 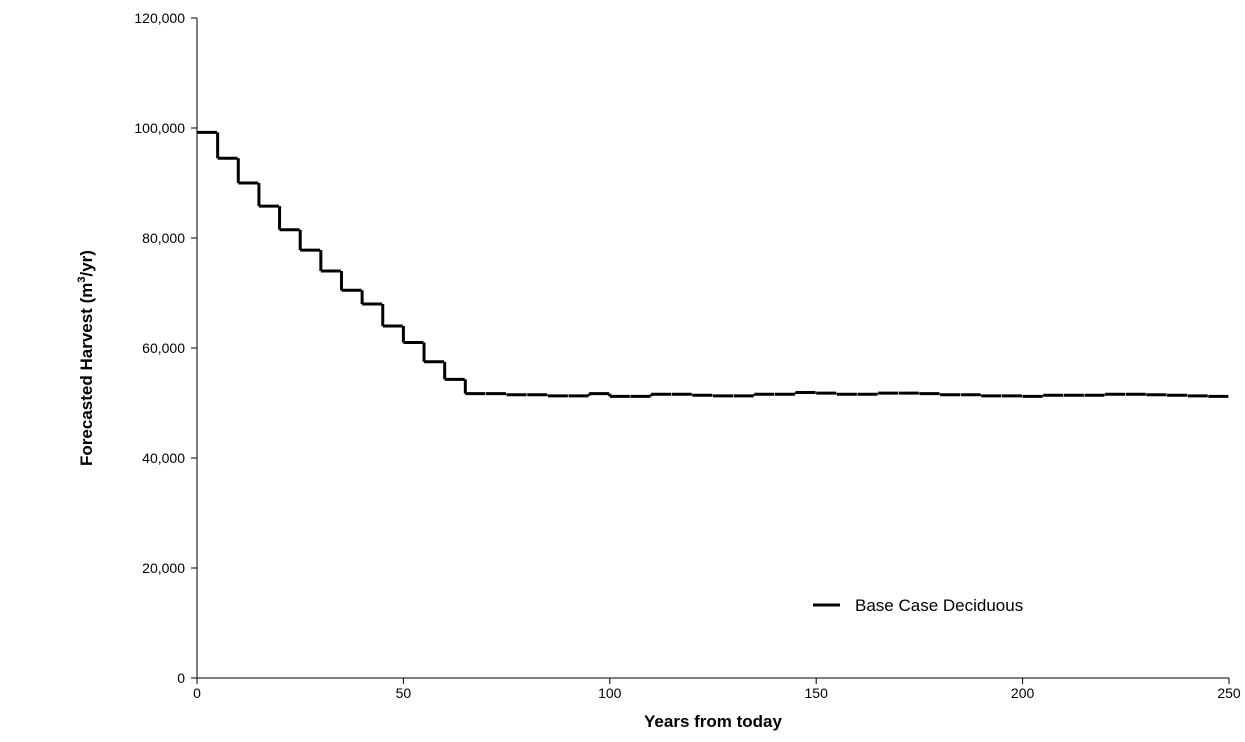 I want to click on y-axis-title-sup: 3, so click(x=82, y=280).